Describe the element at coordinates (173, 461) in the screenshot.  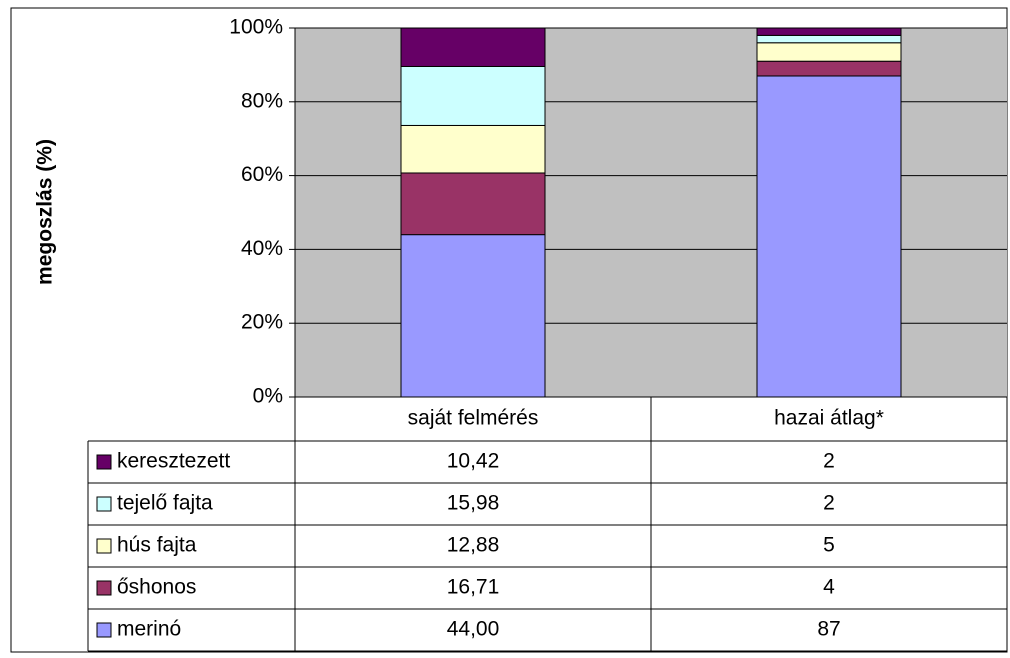
I see `legend-label: keresztezett` at that location.